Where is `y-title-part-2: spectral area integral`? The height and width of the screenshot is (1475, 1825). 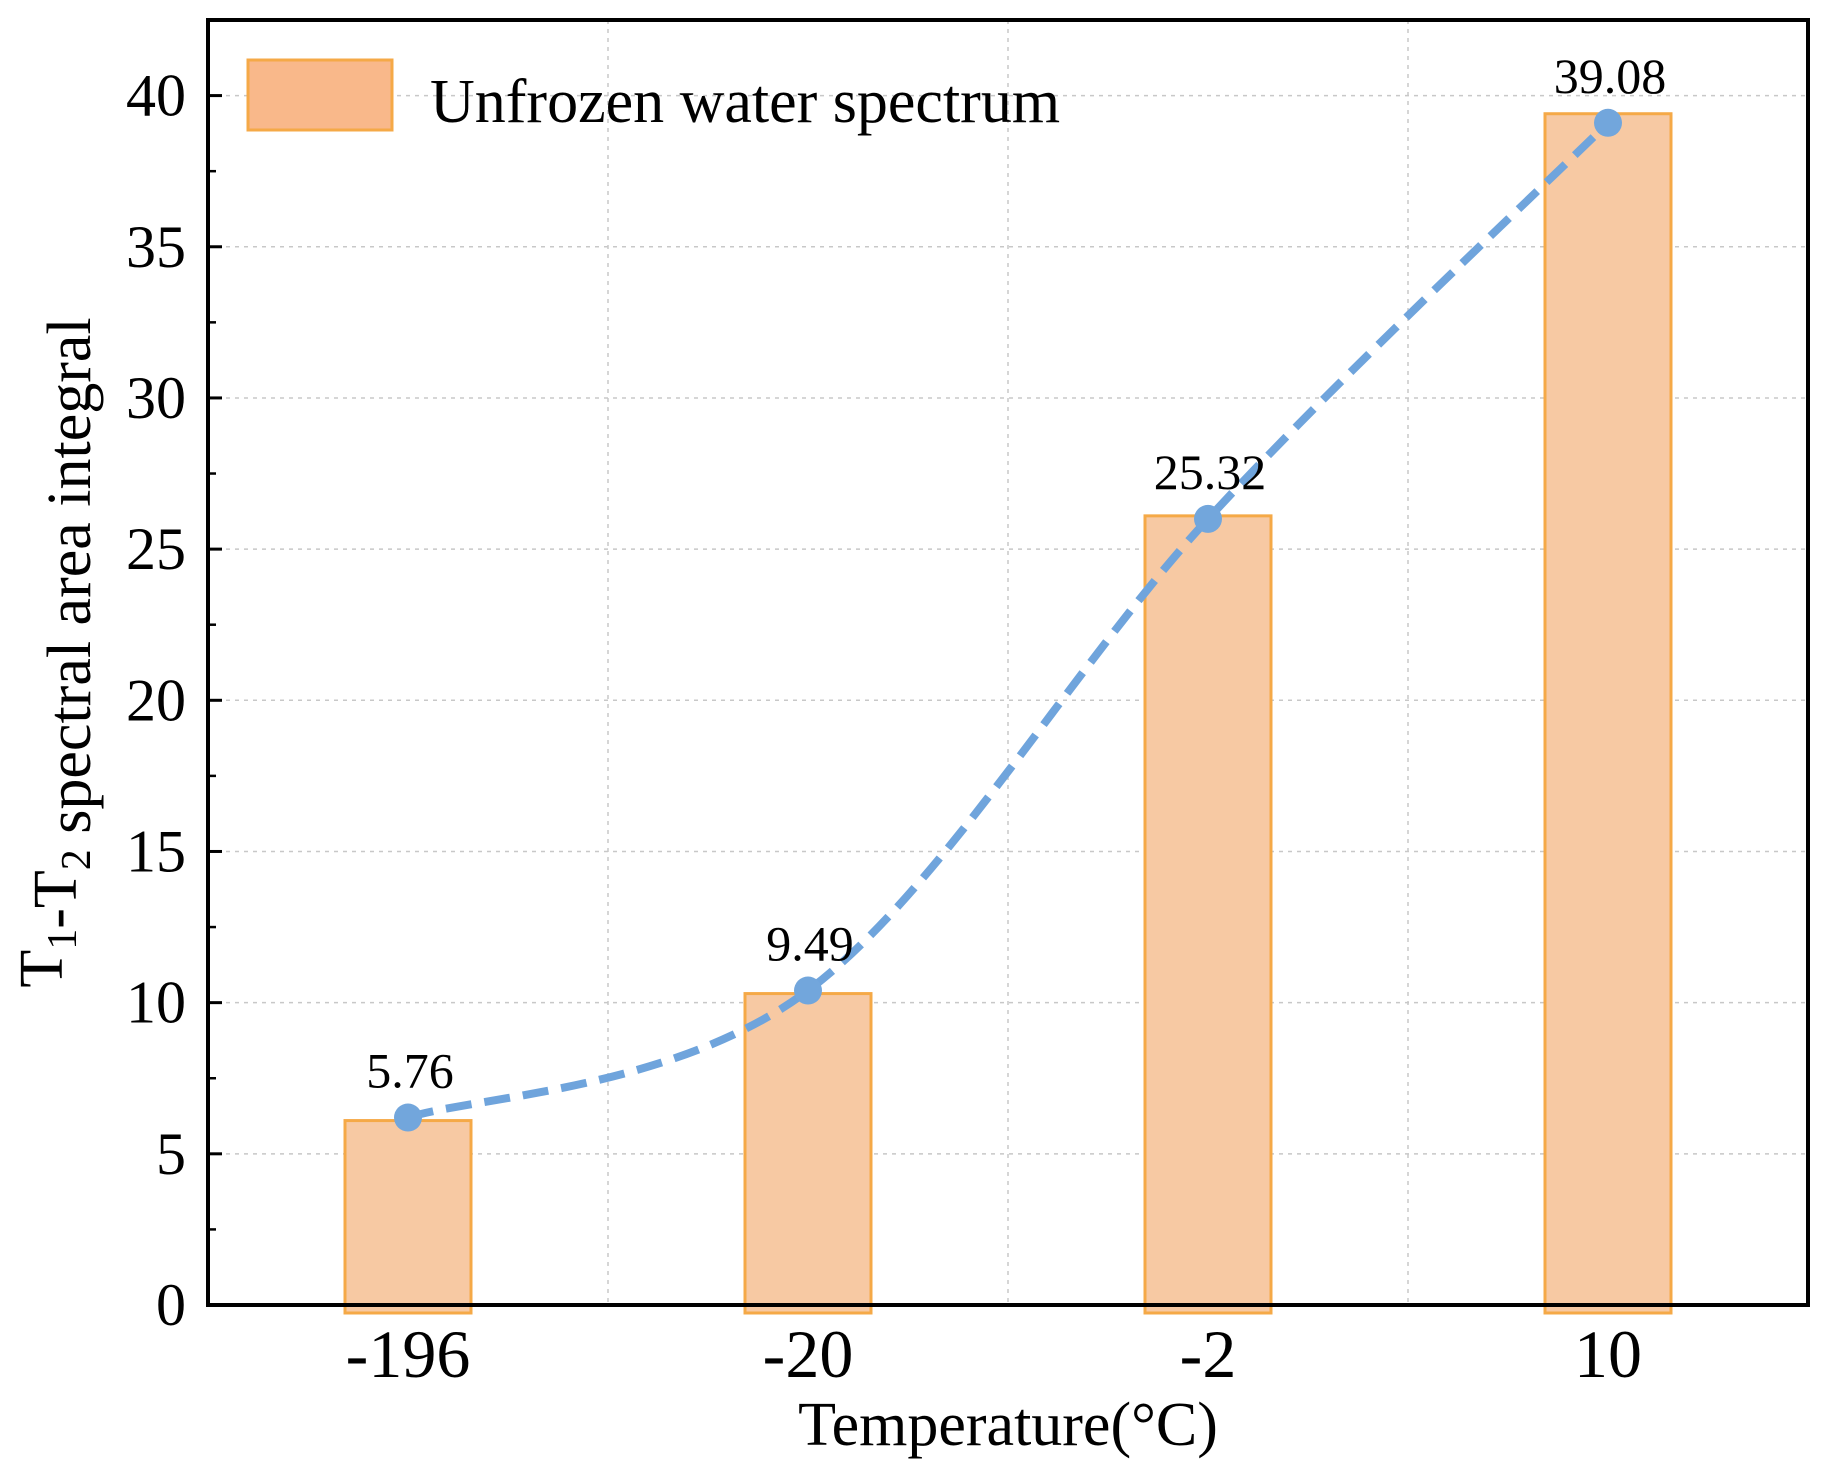
y-title-part-2: spectral area integral is located at coordinates (70, 583).